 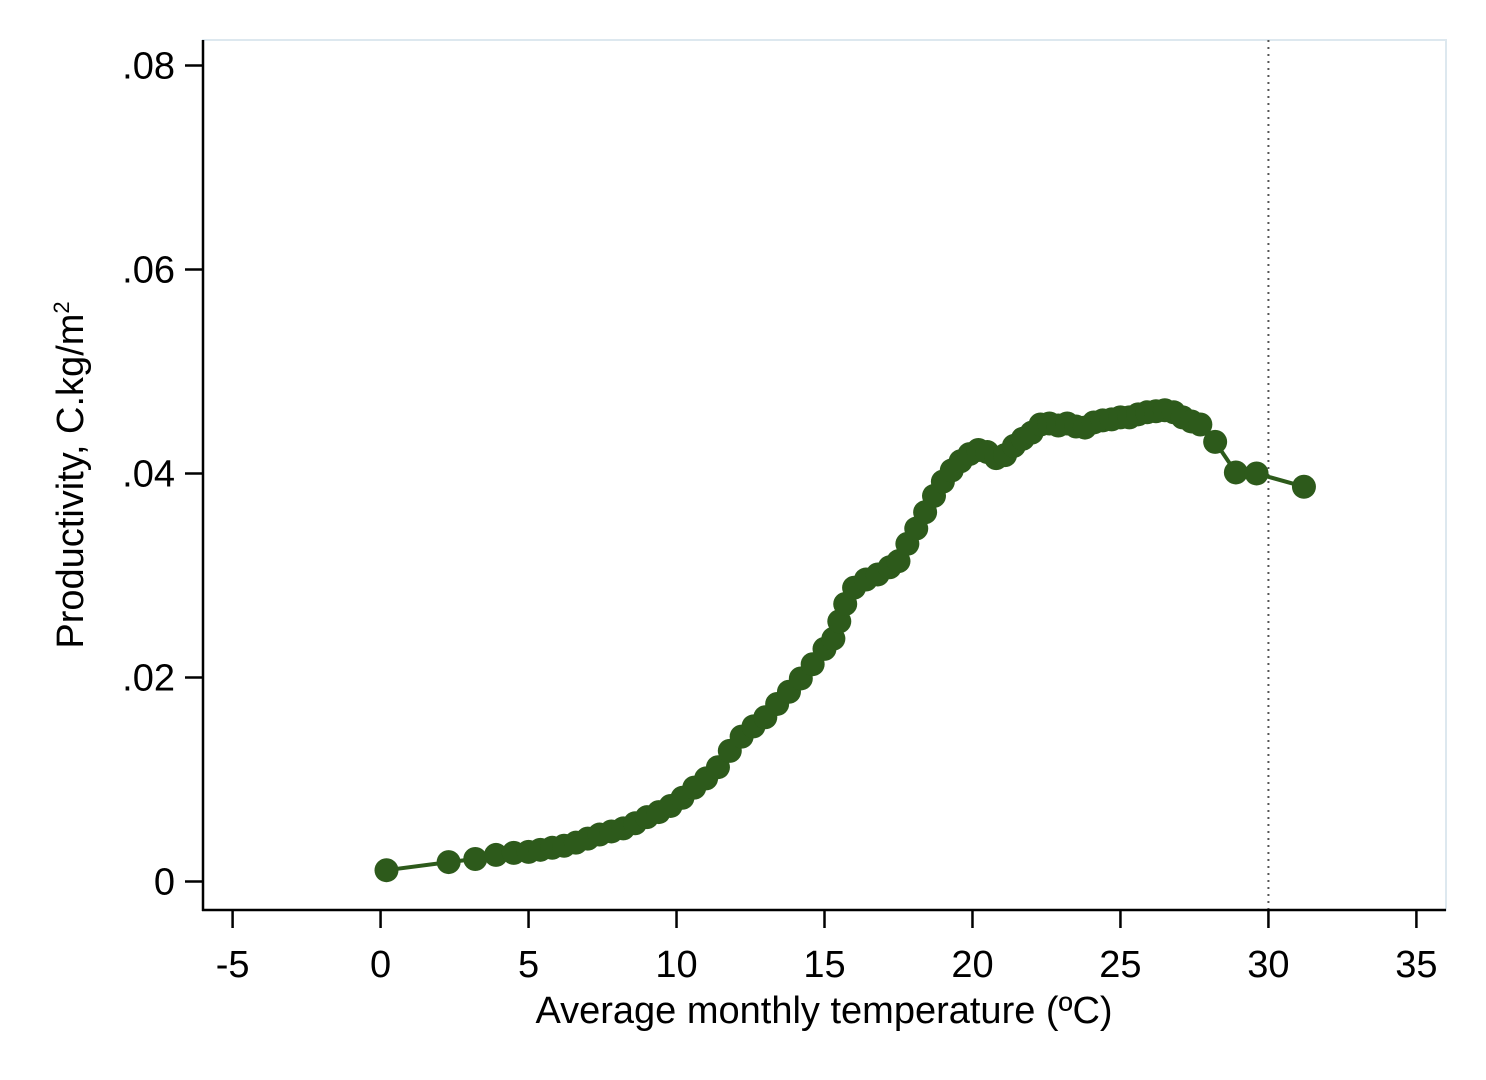 What do you see at coordinates (676, 965) in the screenshot?
I see `x-tick-label: 10` at bounding box center [676, 965].